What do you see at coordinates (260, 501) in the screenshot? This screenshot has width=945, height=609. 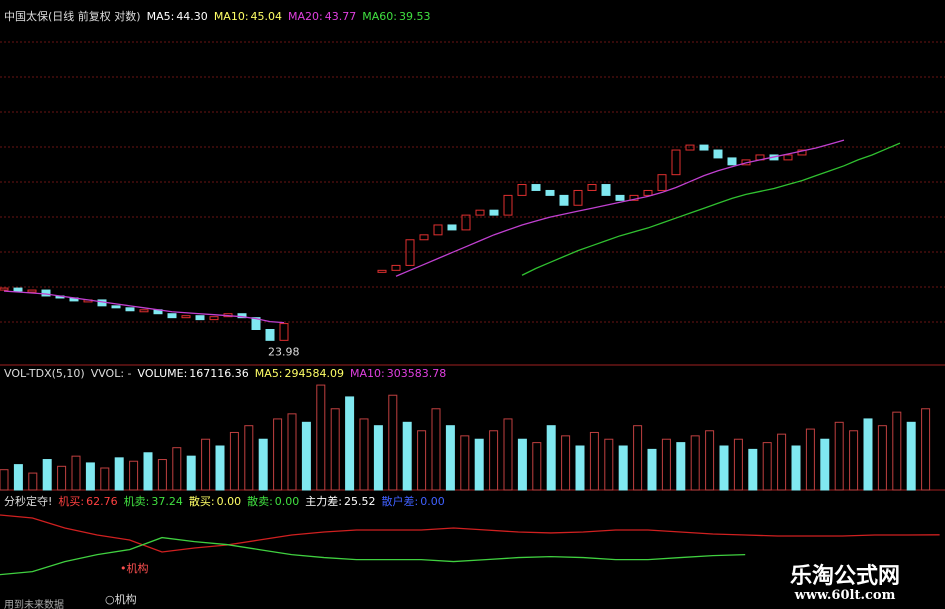 I see `indicator-label: 散卖:` at bounding box center [260, 501].